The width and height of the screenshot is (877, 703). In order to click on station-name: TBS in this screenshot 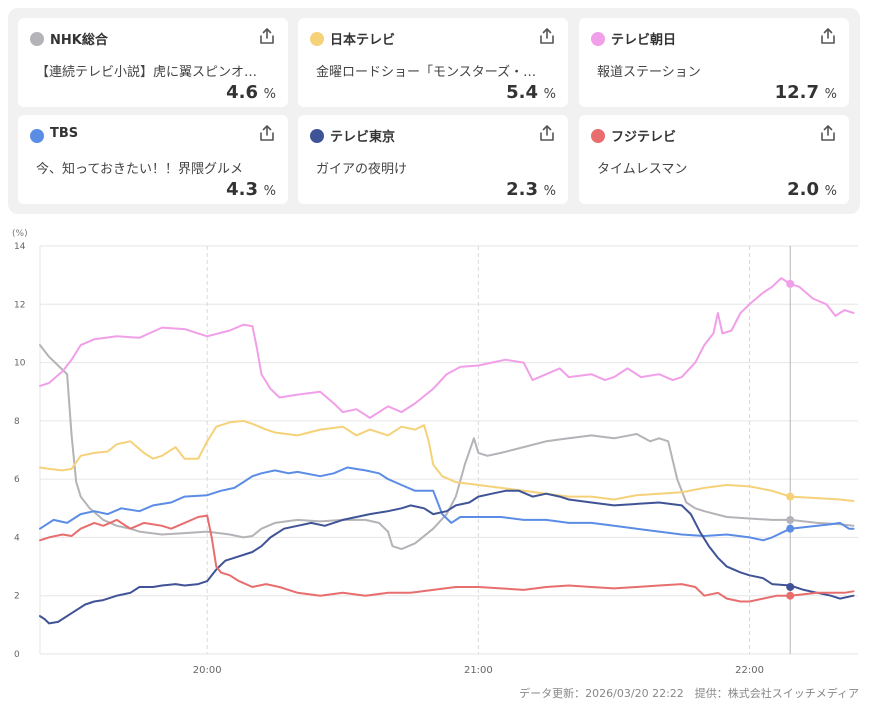, I will do `click(64, 133)`.